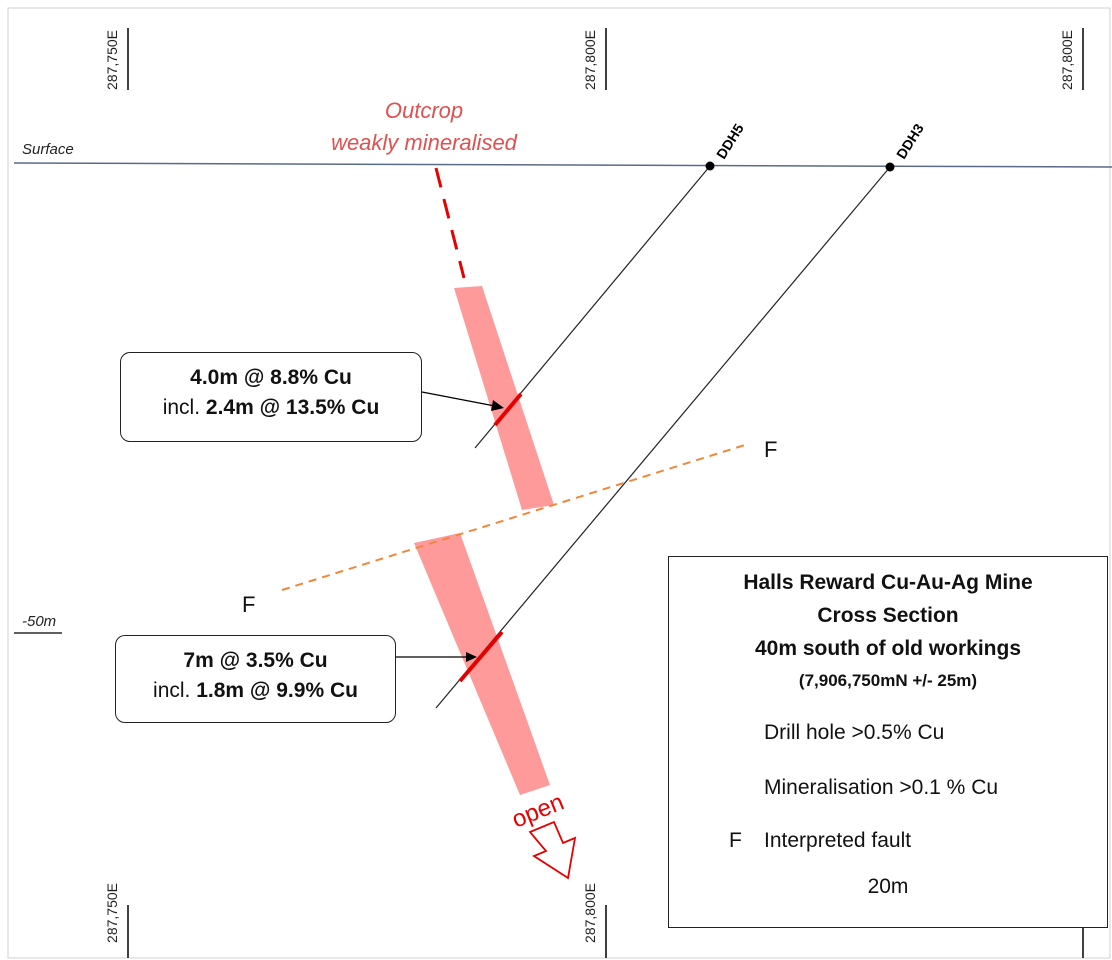 This screenshot has height=960, width=1112. Describe the element at coordinates (39, 621) in the screenshot. I see `depth-label: -50m` at that location.